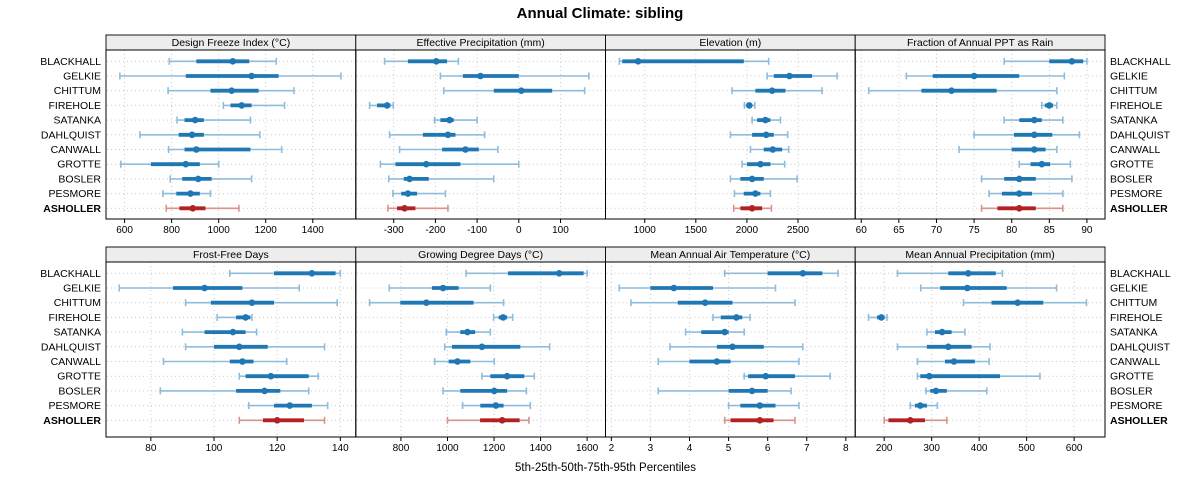 The height and width of the screenshot is (500, 1200). What do you see at coordinates (696, 230) in the screenshot?
I see `axis-tick-label: 1500` at bounding box center [696, 230].